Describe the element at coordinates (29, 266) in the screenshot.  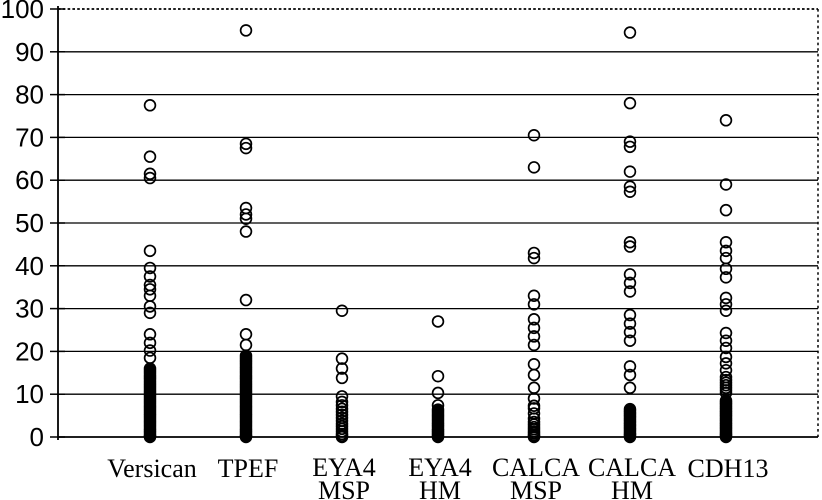
I see `y-tick-label: 40` at that location.